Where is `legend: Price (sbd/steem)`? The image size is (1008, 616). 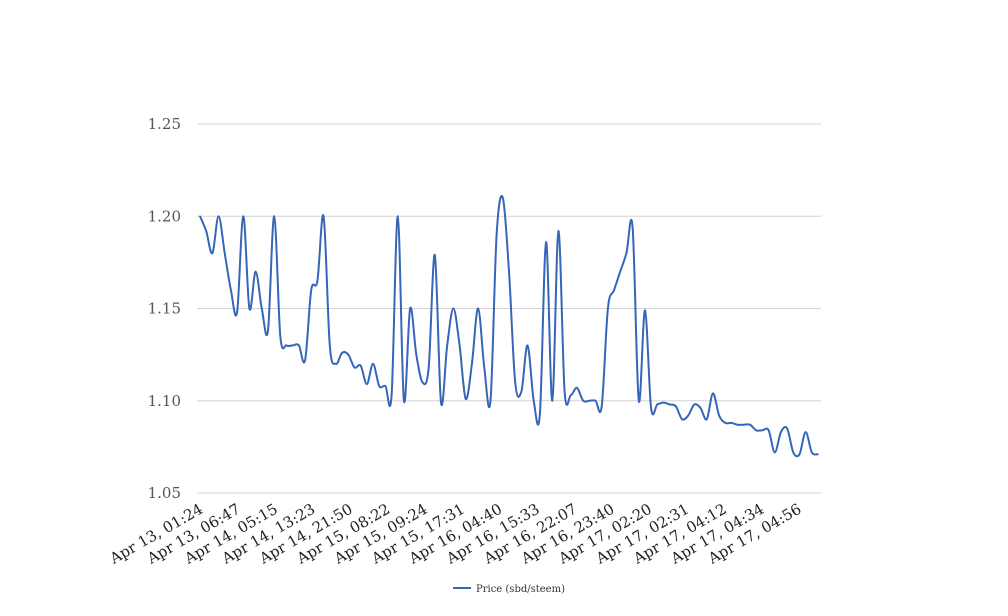
legend: Price (sbd/steem) is located at coordinates (509, 589).